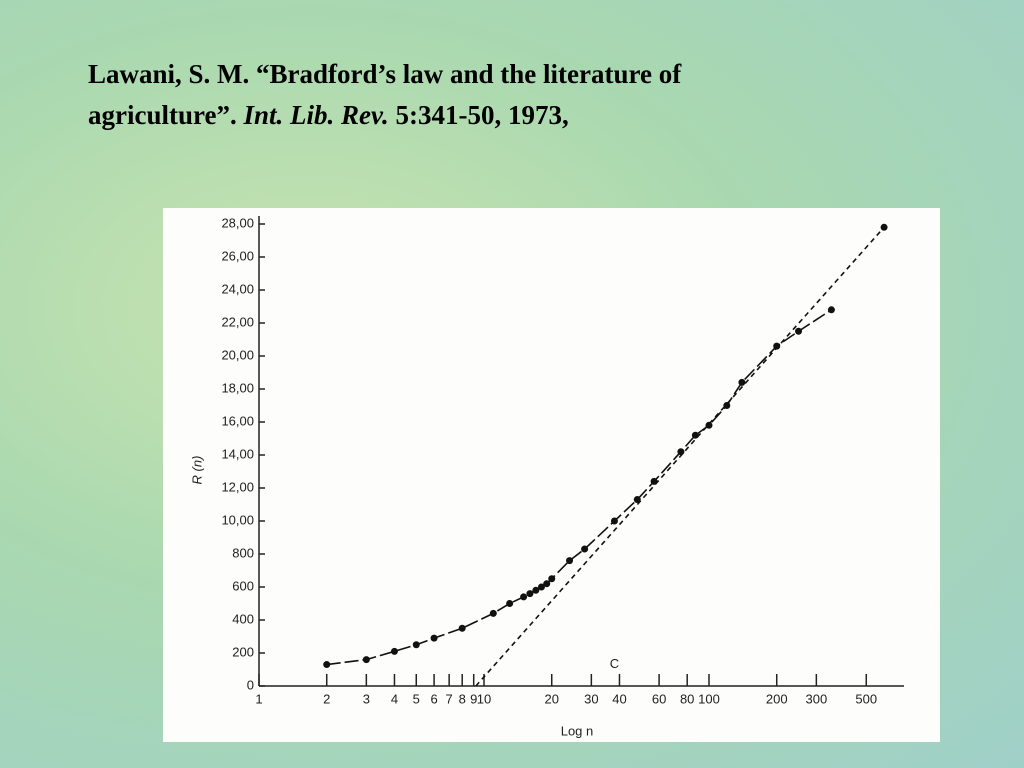 The image size is (1024, 768). I want to click on y-tick-label: 600, so click(243, 585).